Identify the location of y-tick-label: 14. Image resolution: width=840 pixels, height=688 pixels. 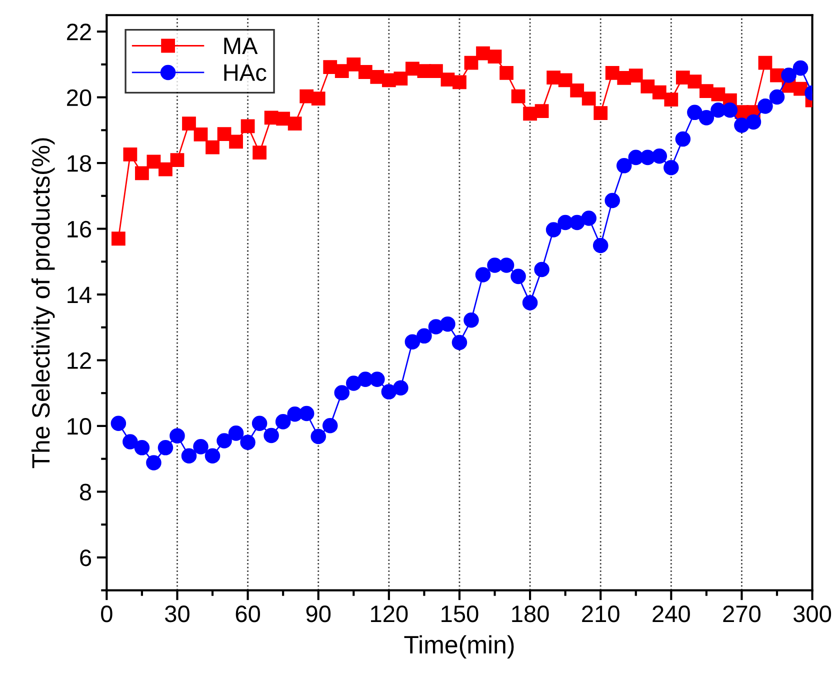
(80, 295).